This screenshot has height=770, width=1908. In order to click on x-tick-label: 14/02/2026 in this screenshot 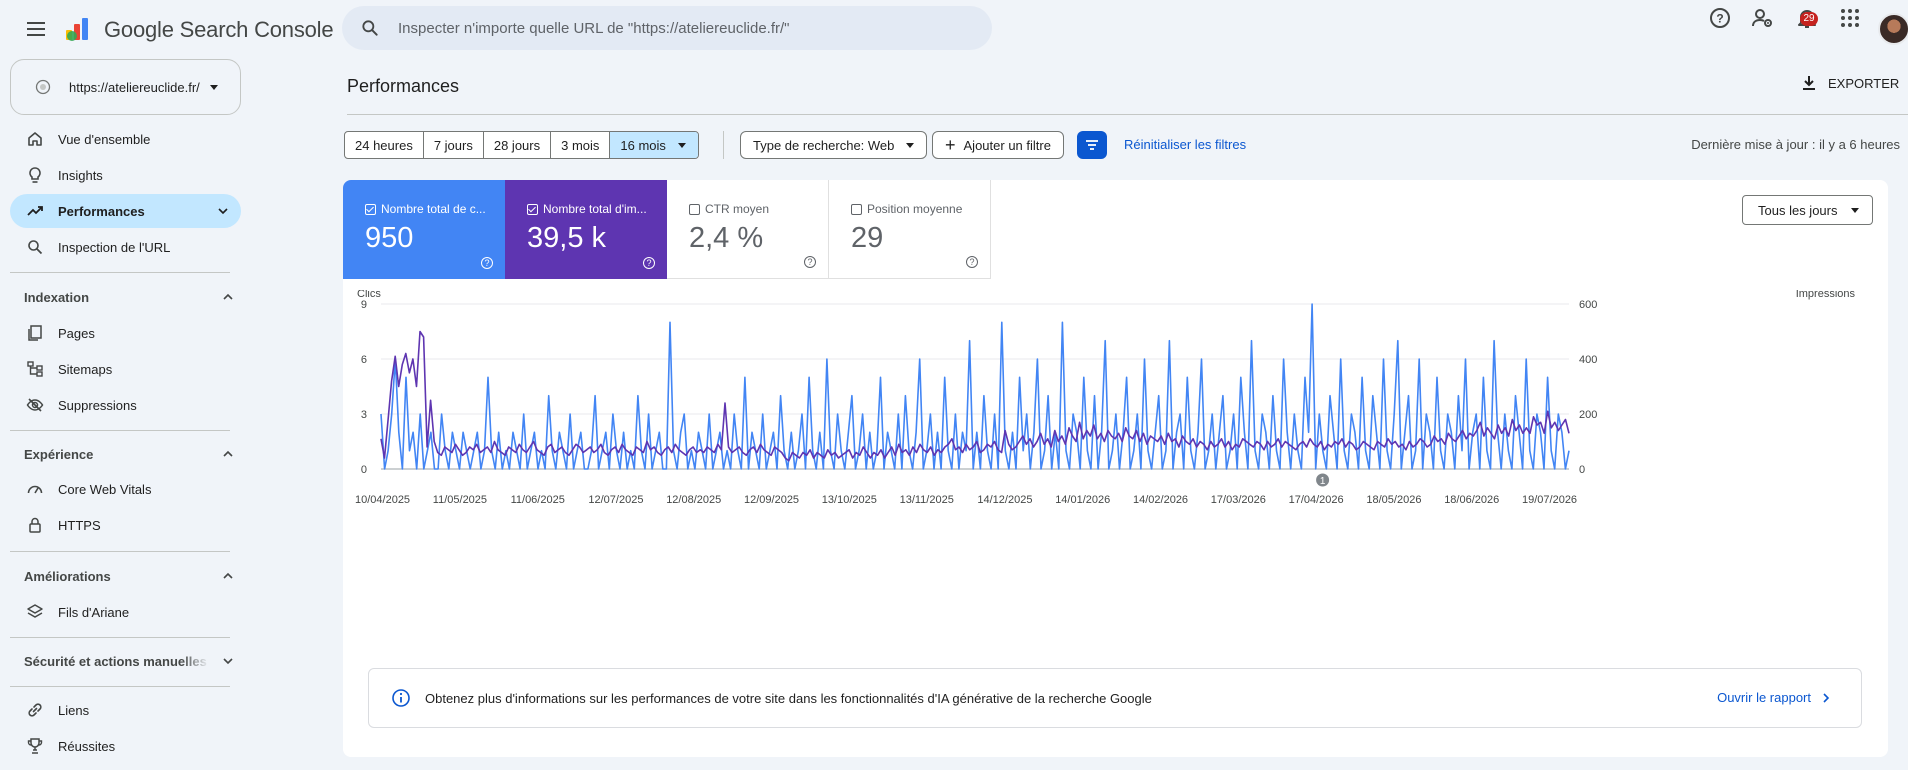, I will do `click(1160, 500)`.